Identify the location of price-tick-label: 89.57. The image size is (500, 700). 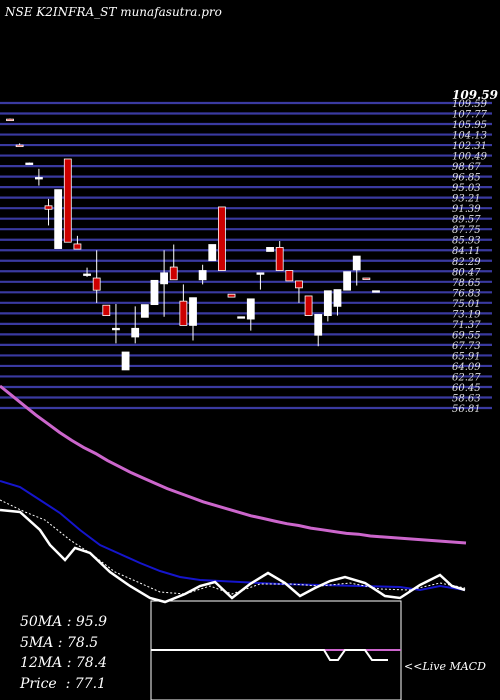
(466, 220).